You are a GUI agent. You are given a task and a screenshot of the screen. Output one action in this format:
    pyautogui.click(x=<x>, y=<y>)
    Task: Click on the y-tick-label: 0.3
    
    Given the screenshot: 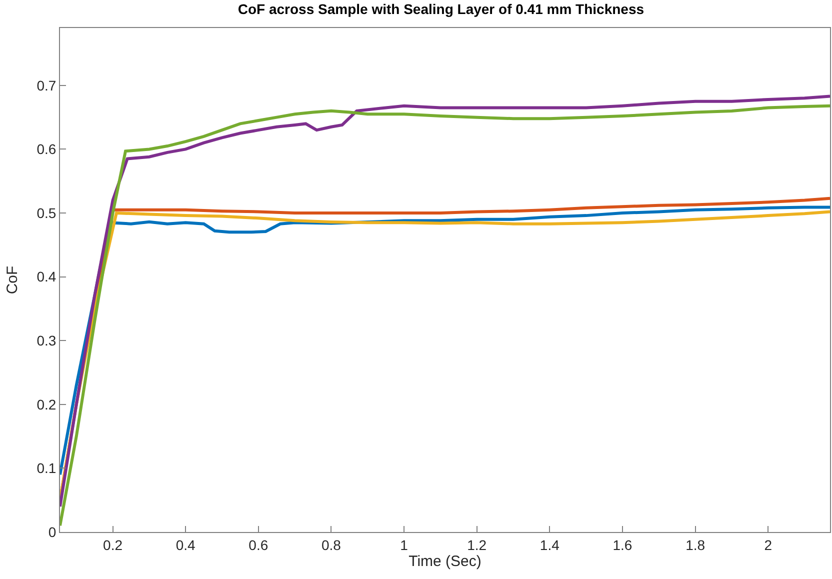 What is the action you would take?
    pyautogui.click(x=46, y=340)
    